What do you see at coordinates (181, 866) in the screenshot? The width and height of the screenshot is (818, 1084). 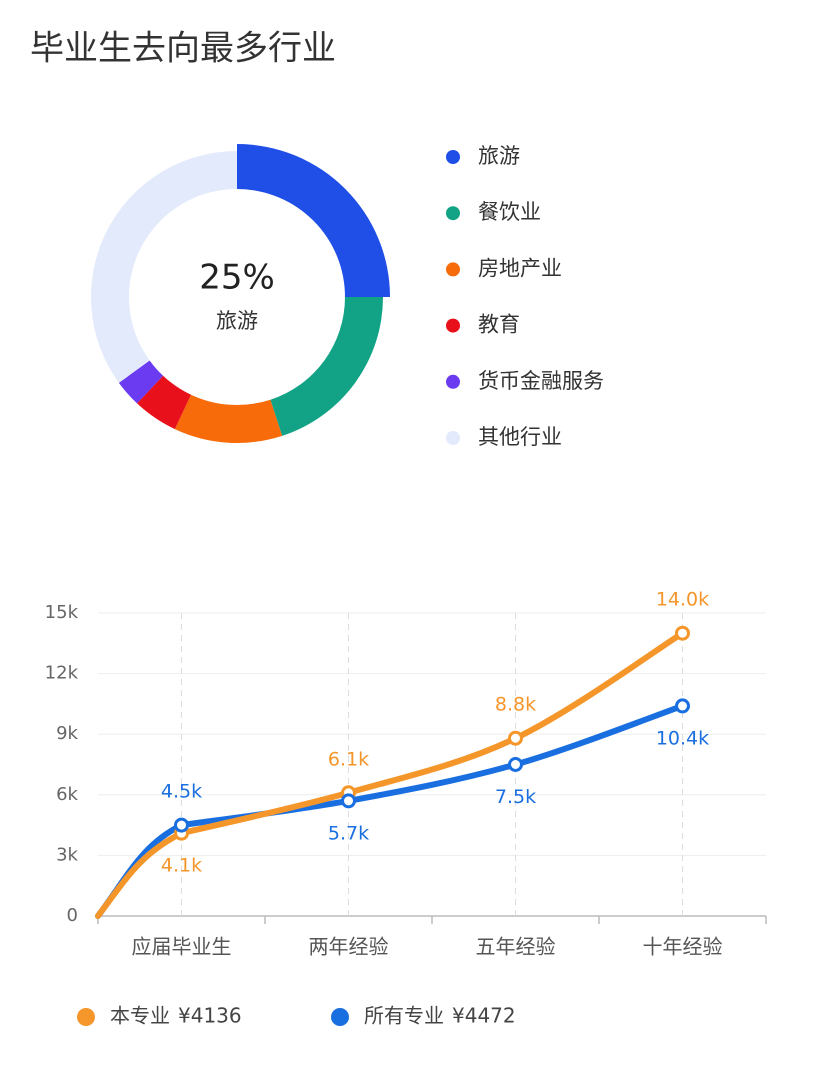 I see `data-label: 4.1k` at bounding box center [181, 866].